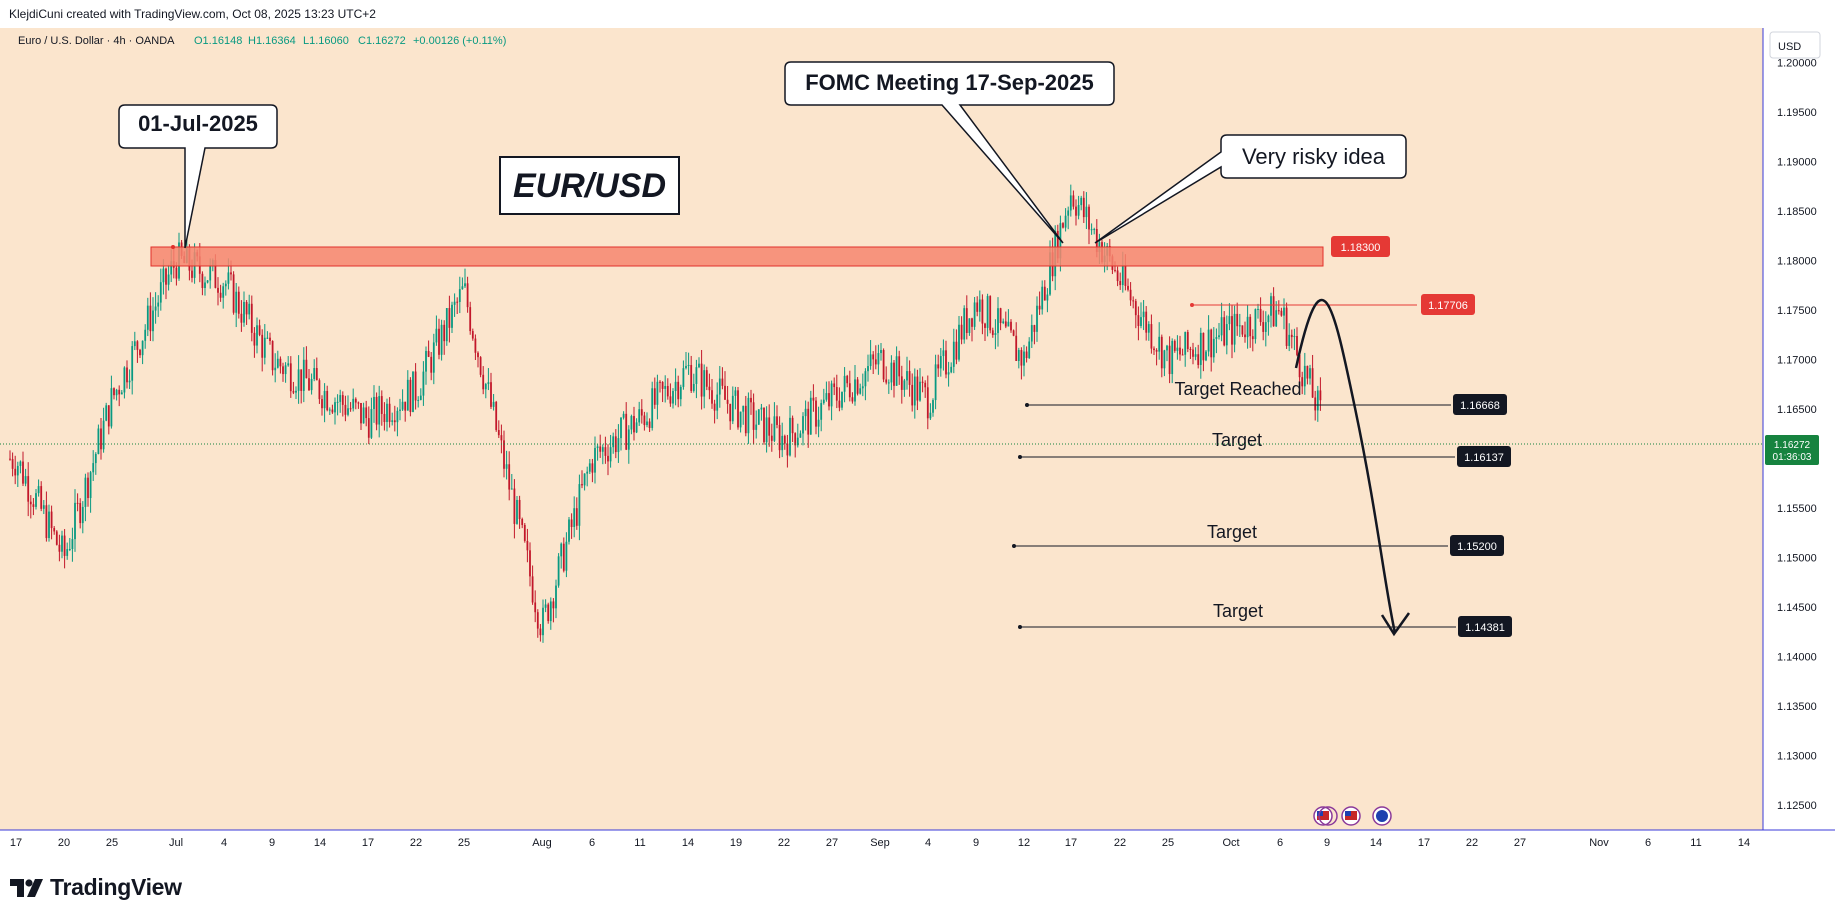  Describe the element at coordinates (1795, 45) in the screenshot. I see `currency-box` at that location.